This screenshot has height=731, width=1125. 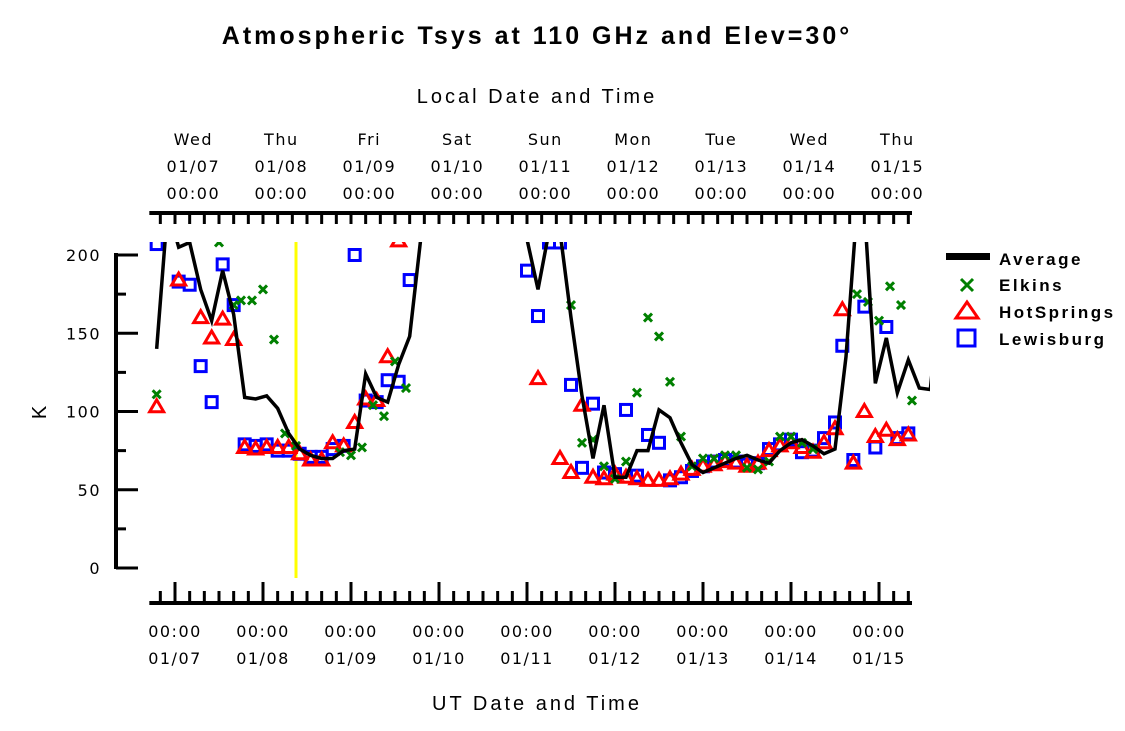 I want to click on top-tick-date: 01/07, so click(x=194, y=166).